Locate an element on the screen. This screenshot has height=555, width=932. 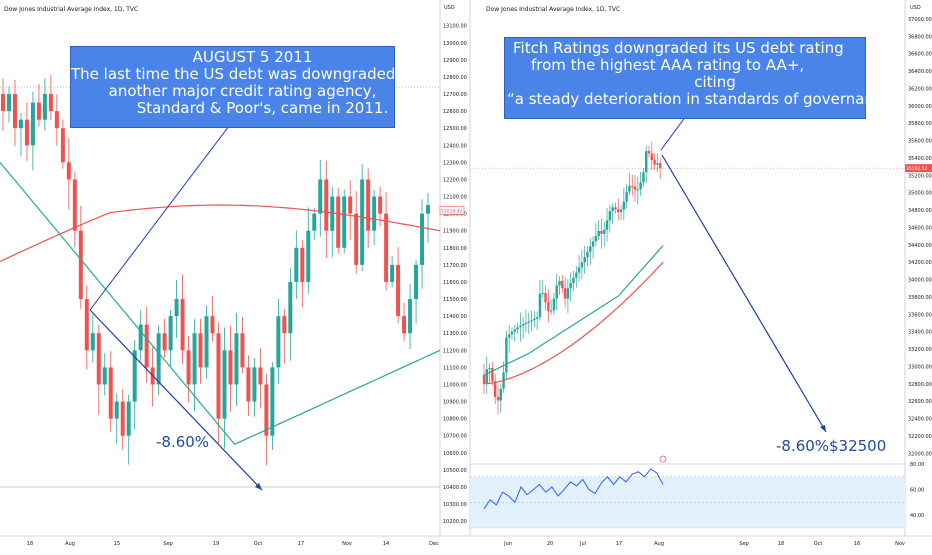
right-x-tick: 16 is located at coordinates (857, 544).